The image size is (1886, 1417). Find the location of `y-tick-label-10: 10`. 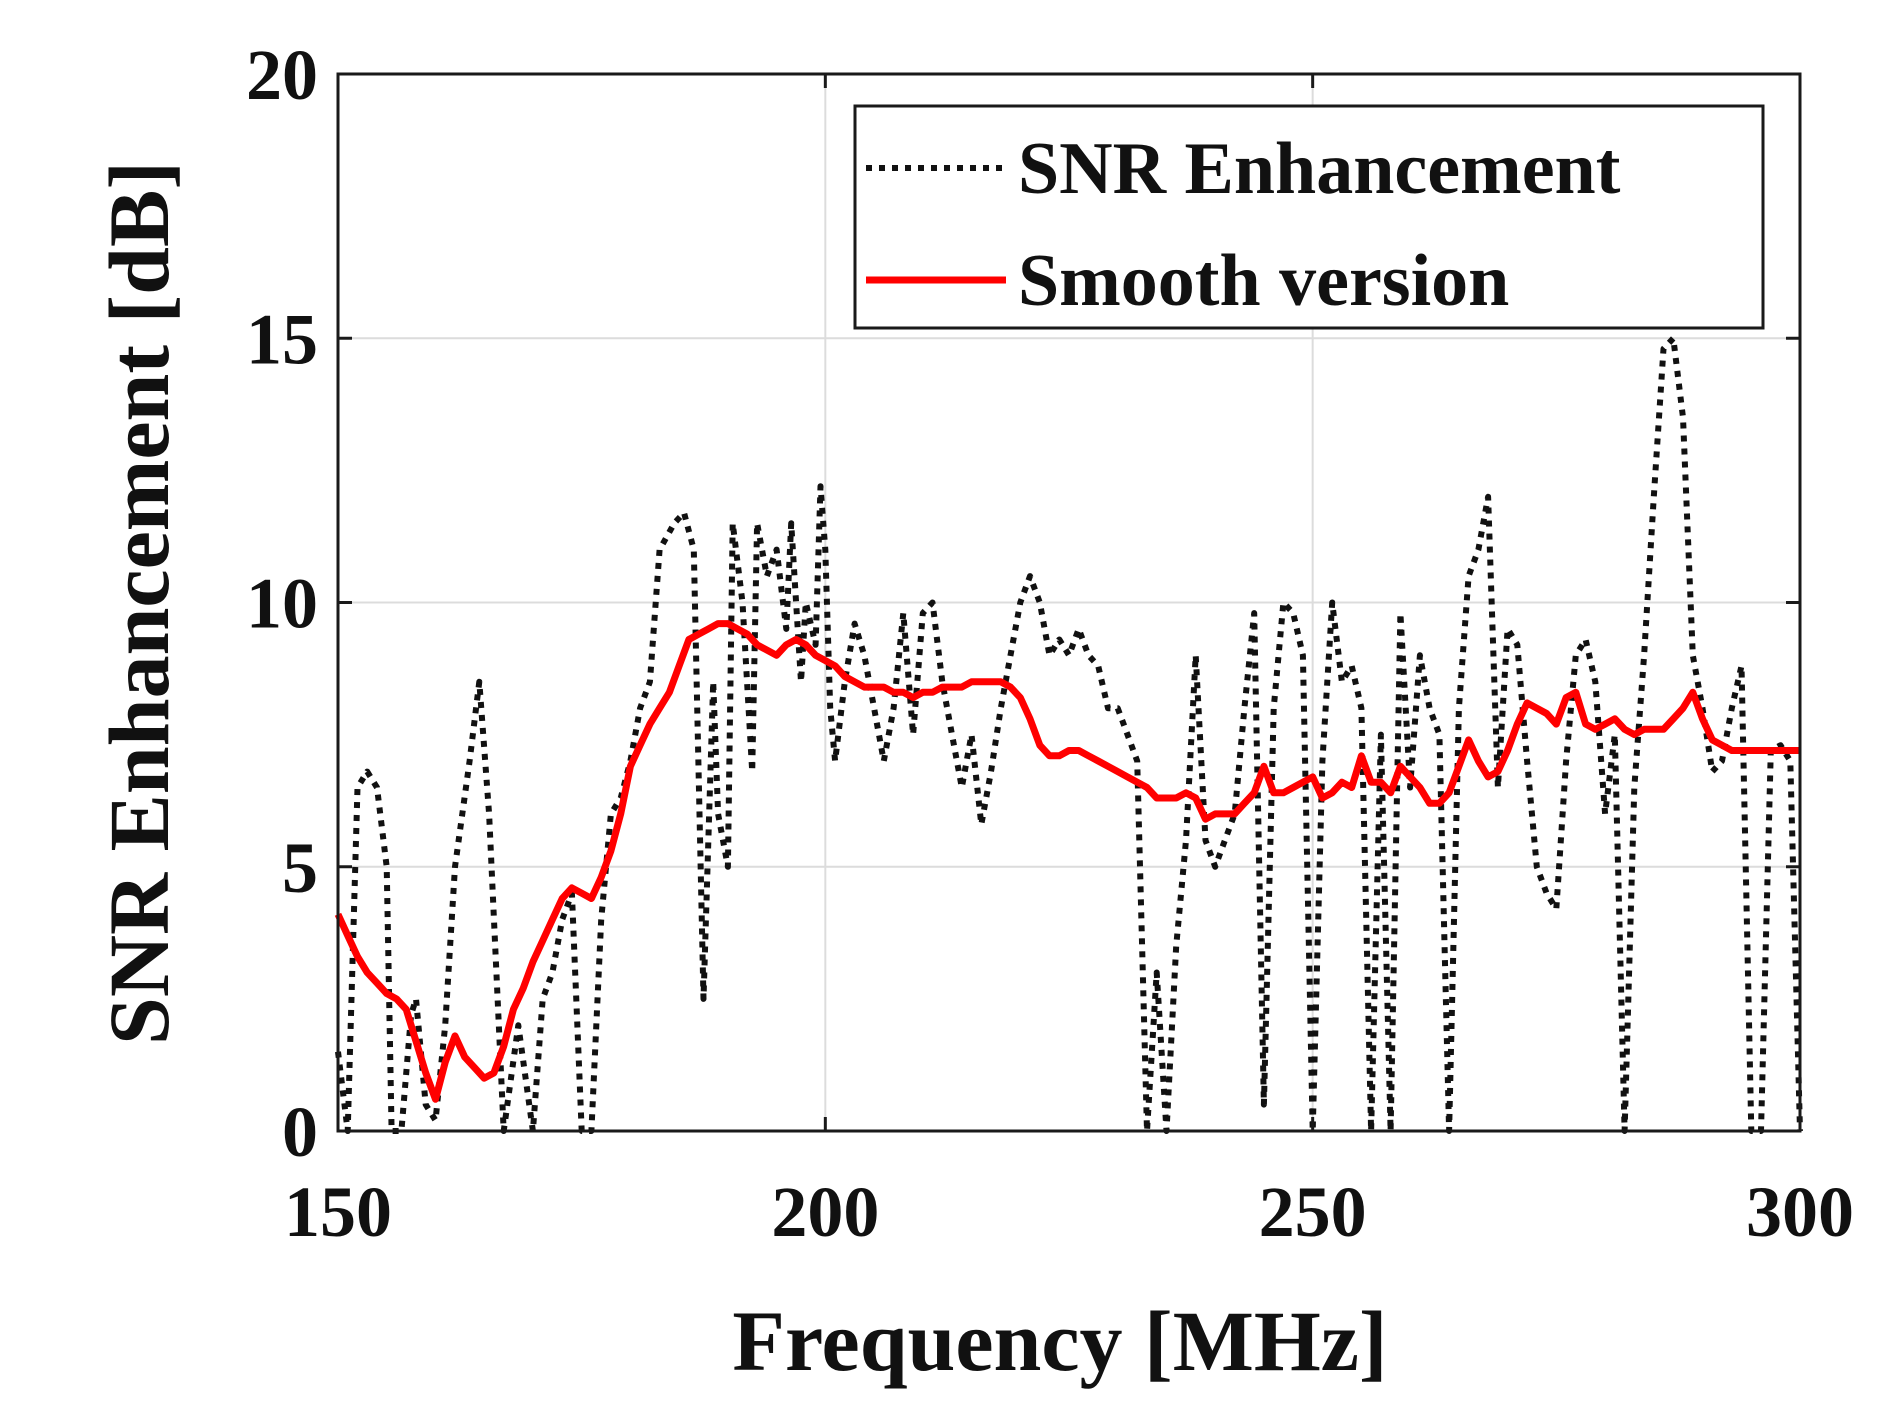

y-tick-label-10: 10 is located at coordinates (282, 604).